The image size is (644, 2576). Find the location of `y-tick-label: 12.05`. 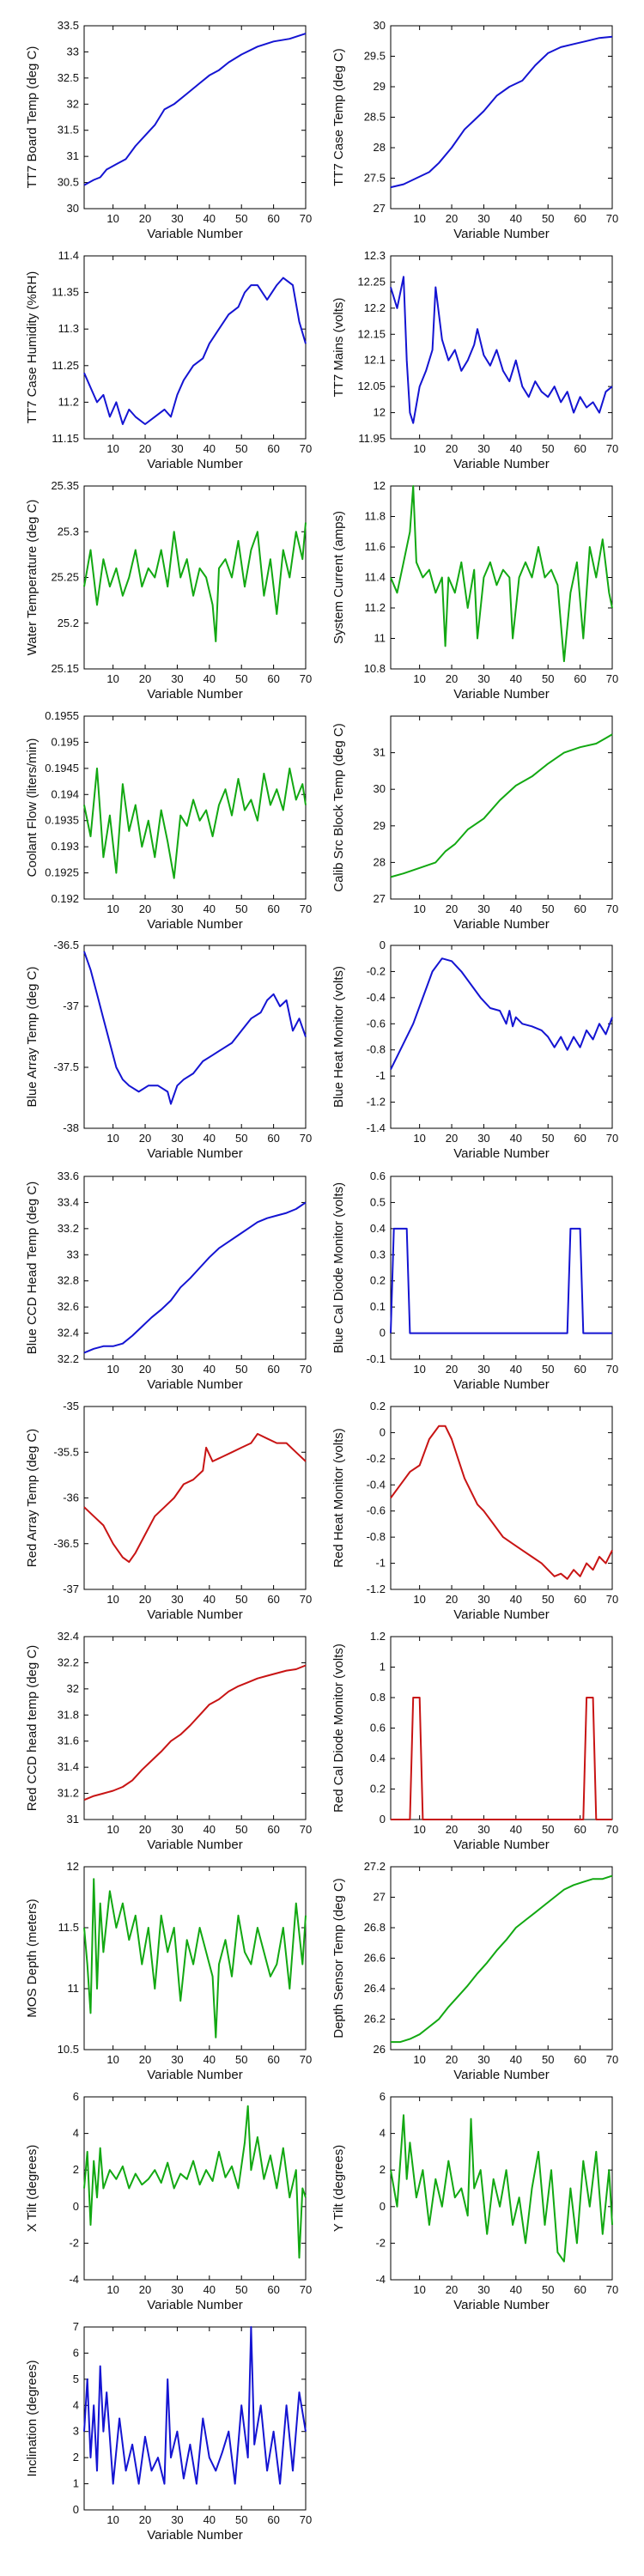

y-tick-label: 12.05 is located at coordinates (371, 386).